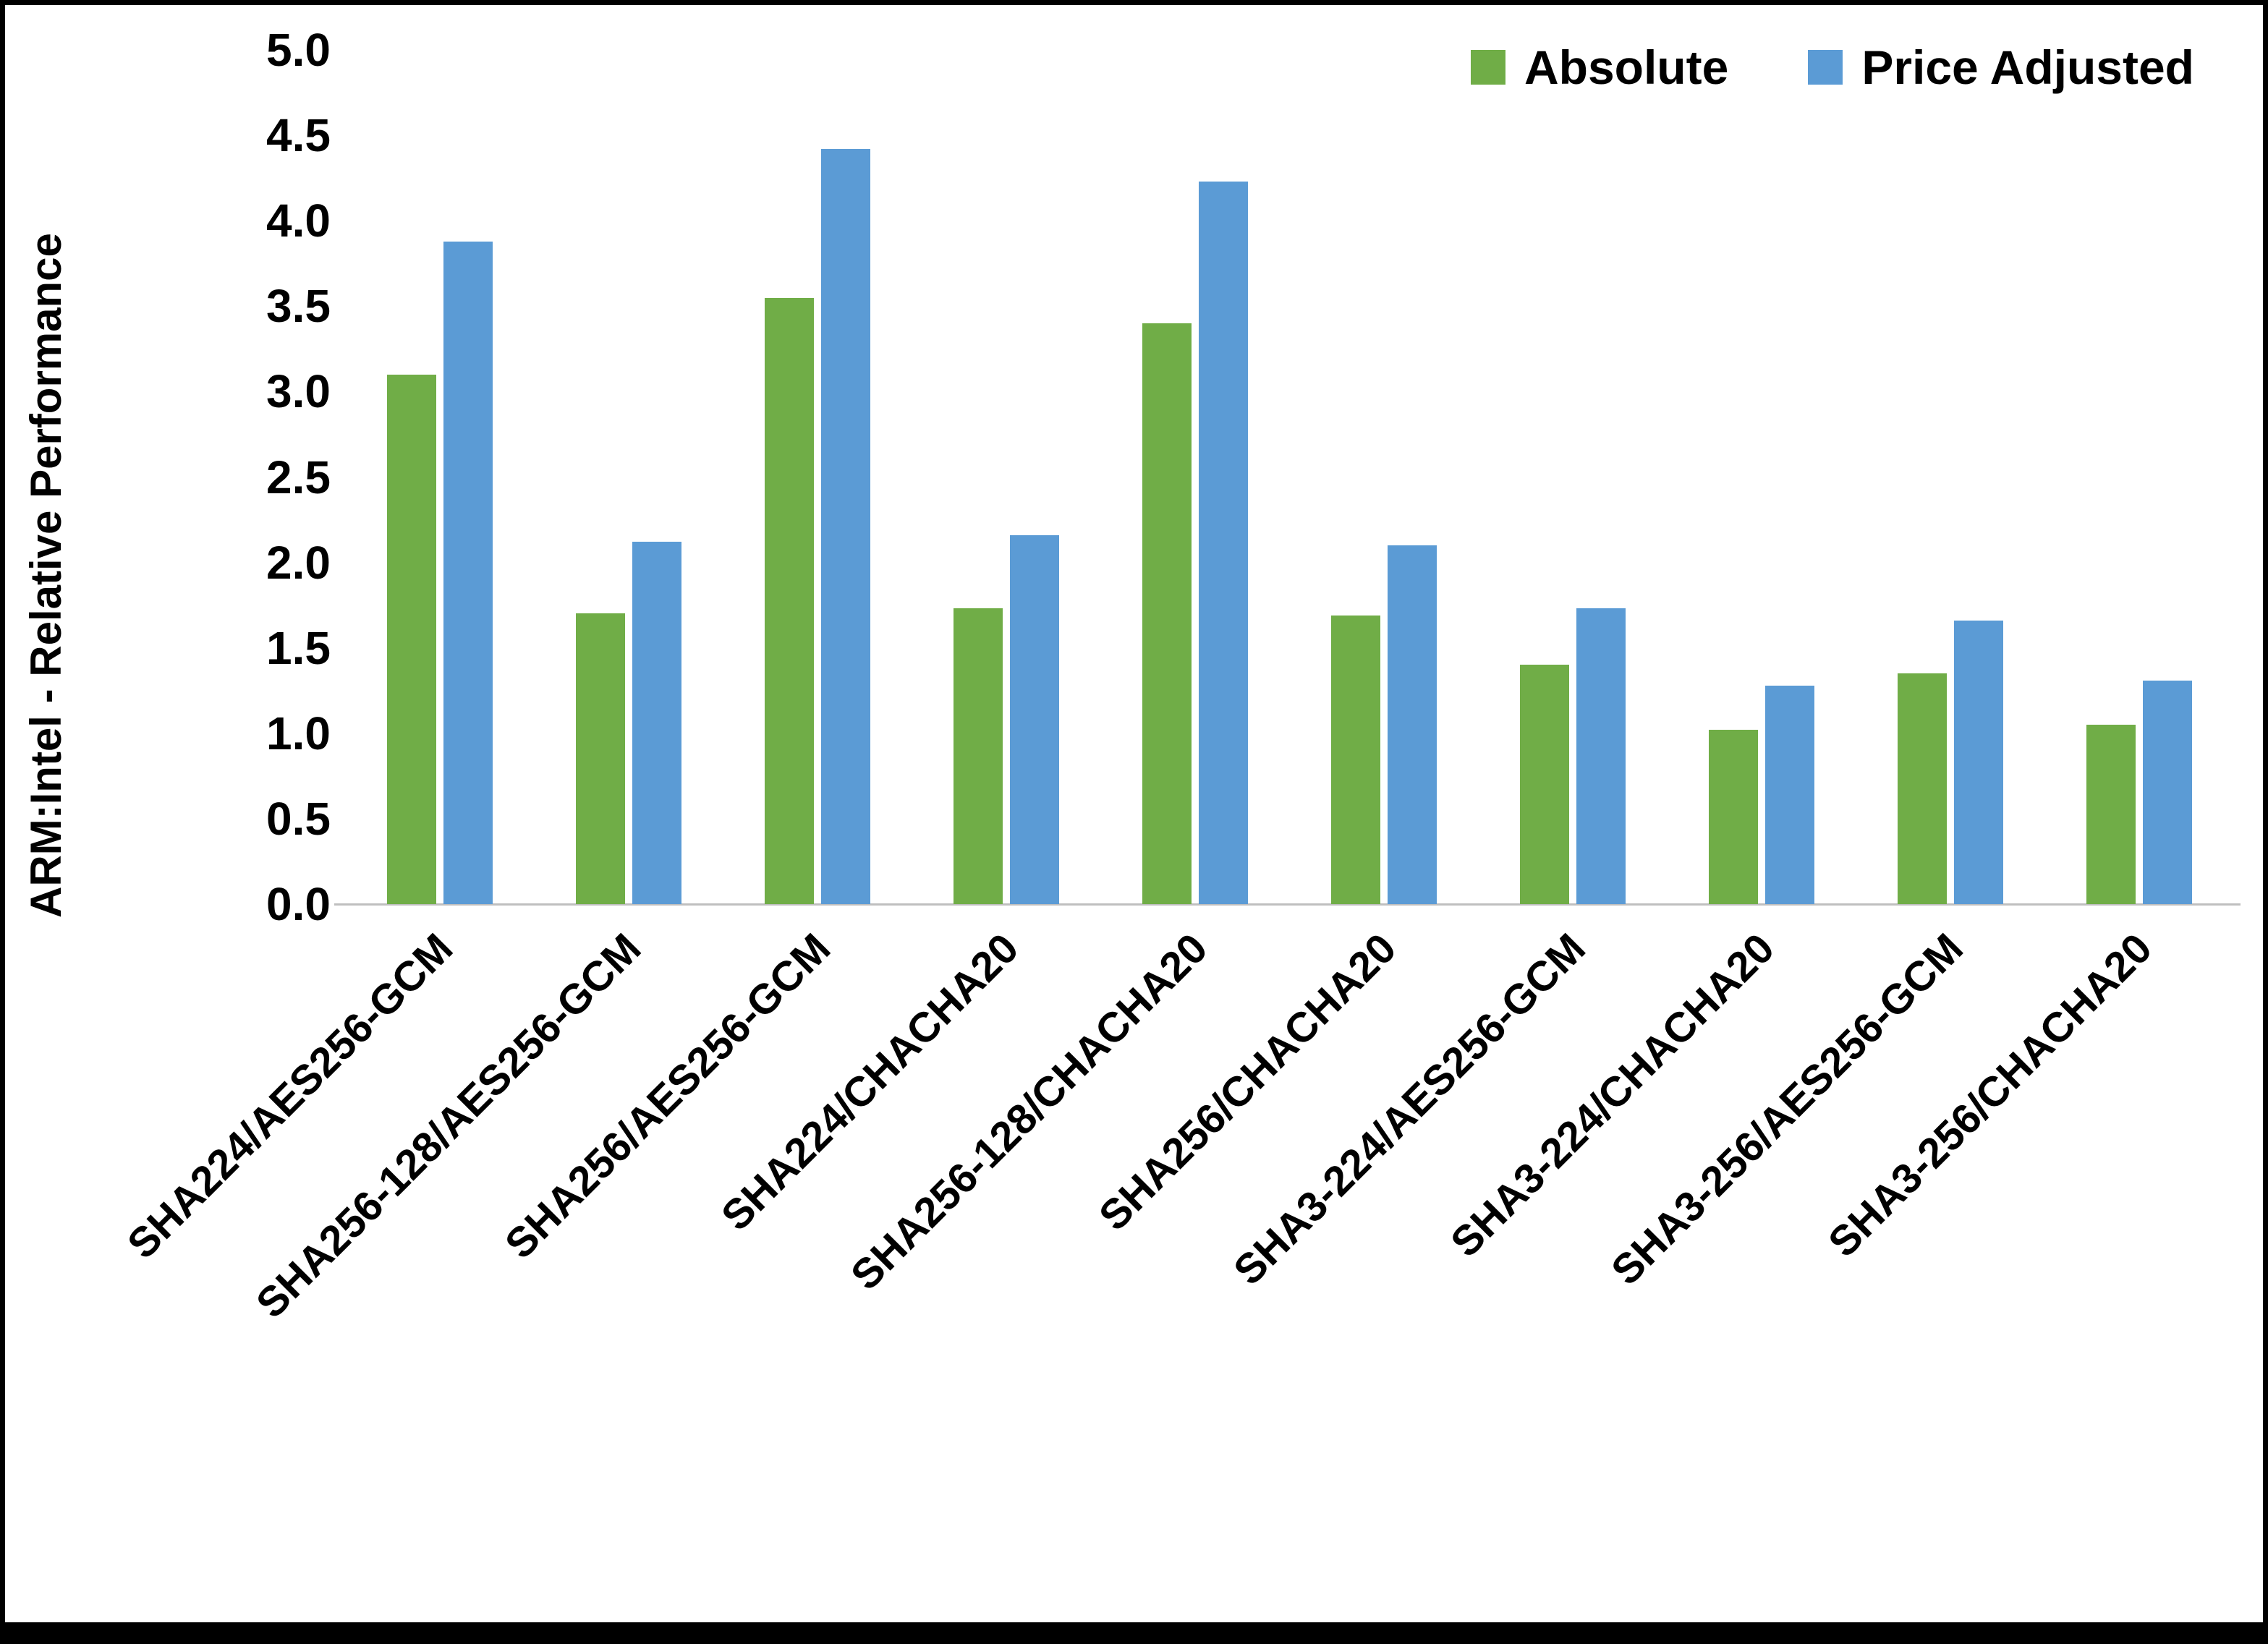  I want to click on y-axis-tick-label: 0.5, so click(298, 818).